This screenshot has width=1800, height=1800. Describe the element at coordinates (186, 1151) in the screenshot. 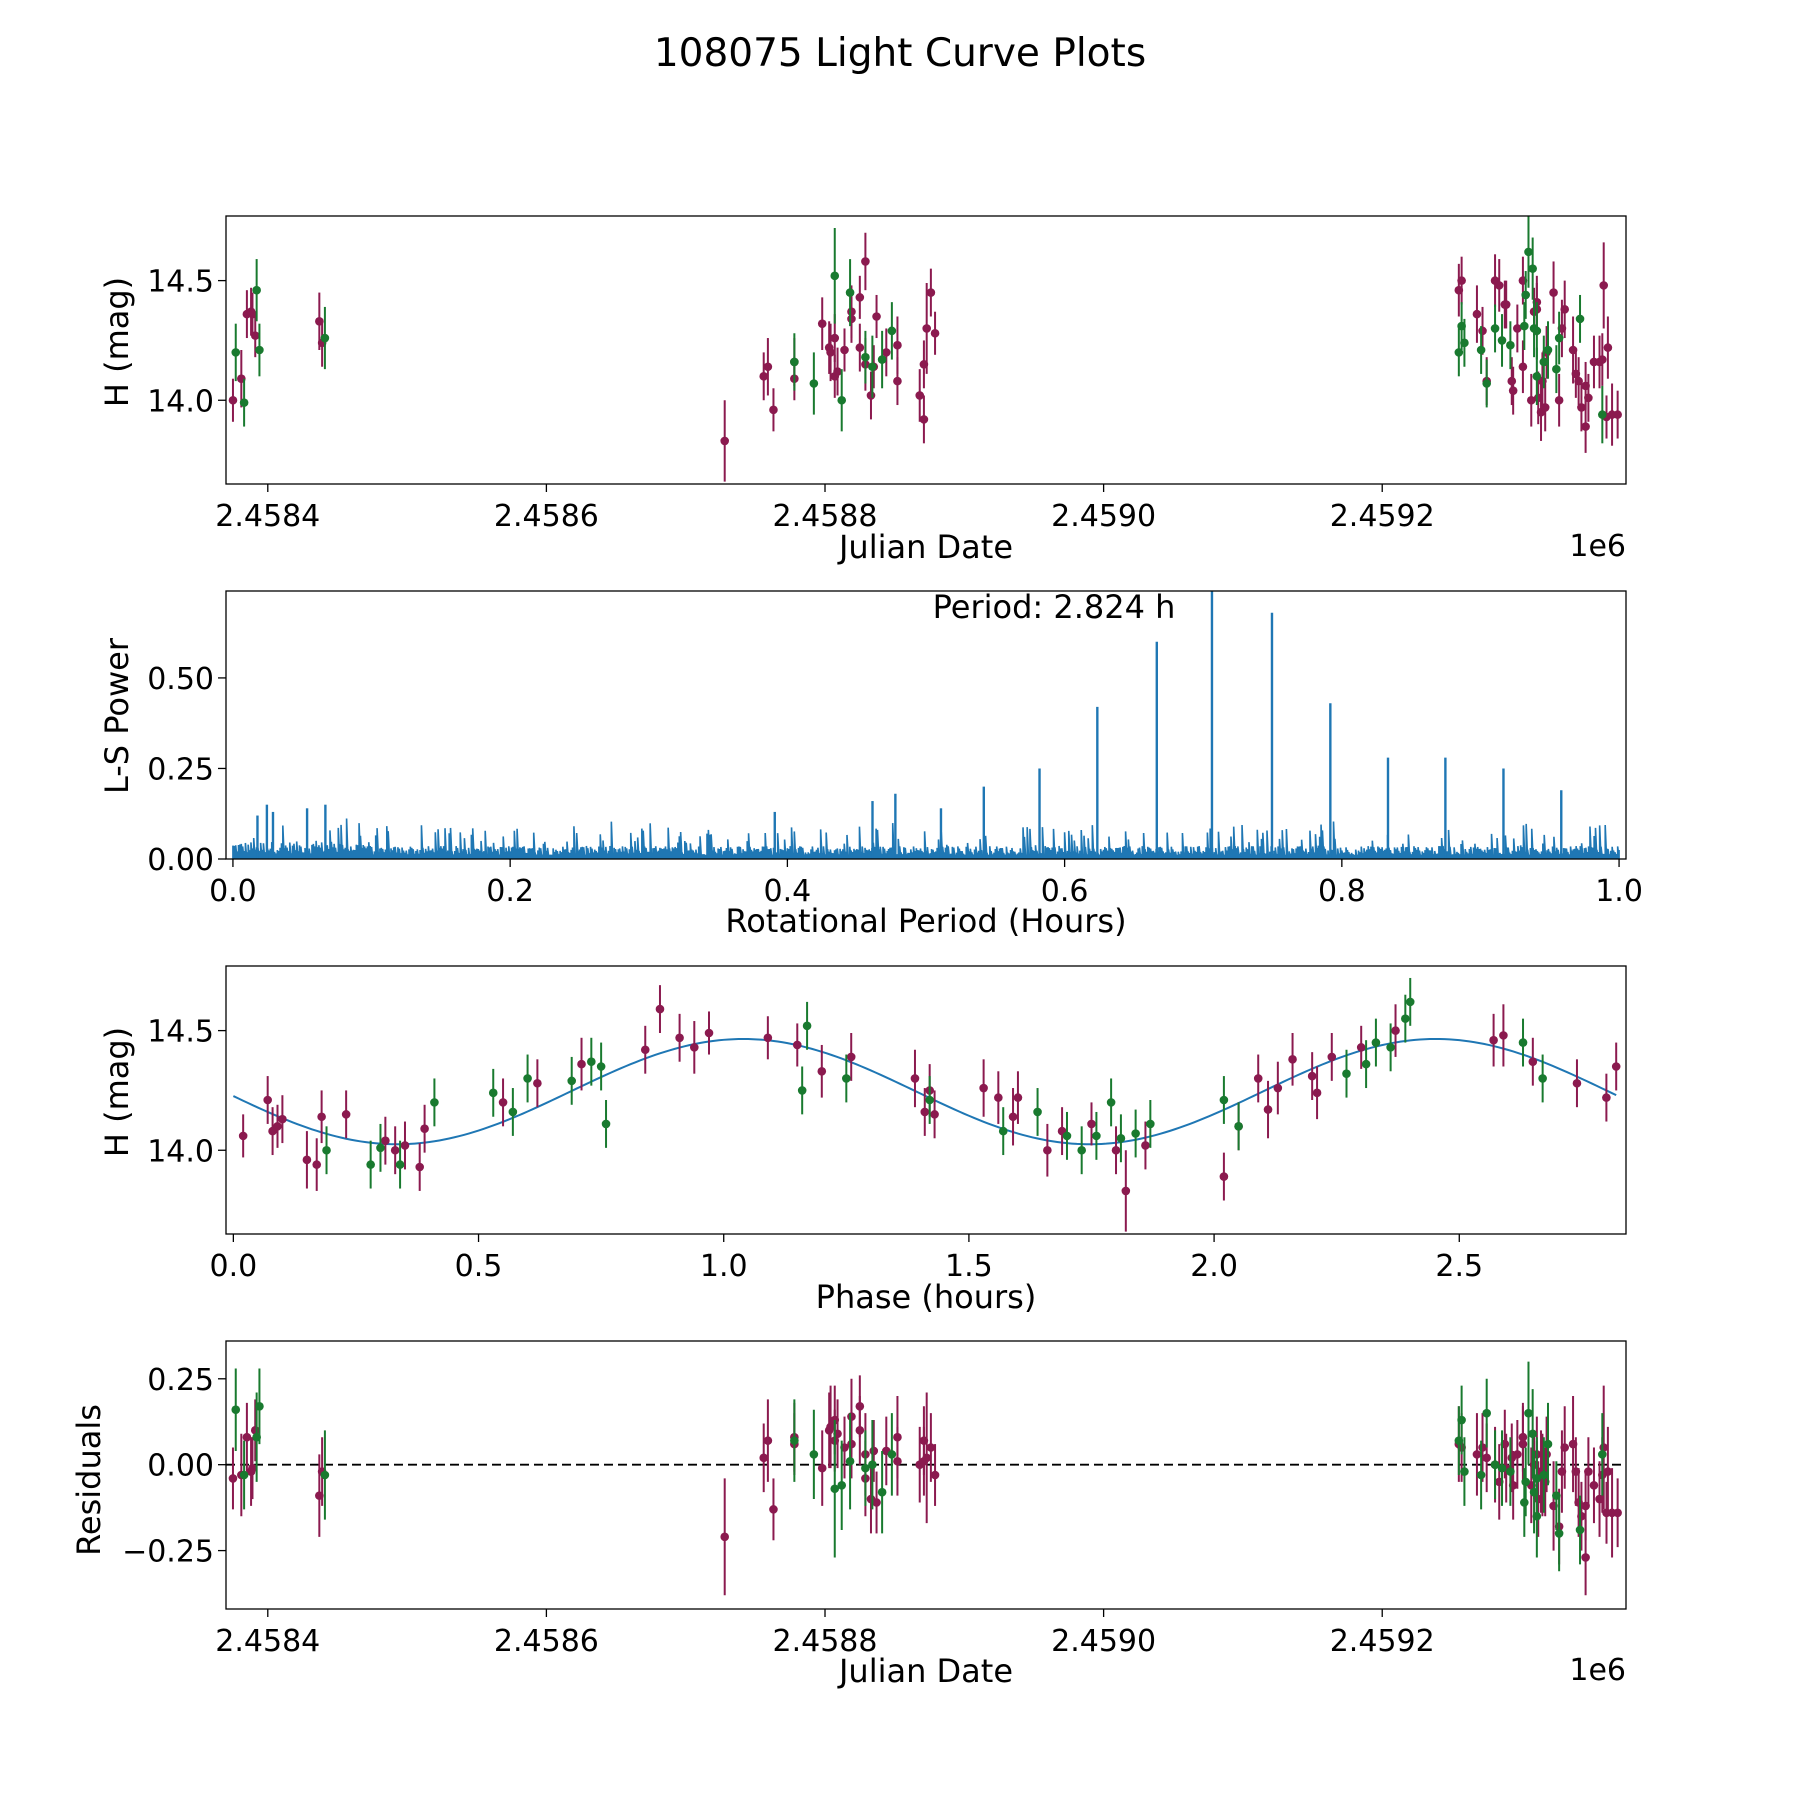

I see `phase-ytick: 14.0` at that location.